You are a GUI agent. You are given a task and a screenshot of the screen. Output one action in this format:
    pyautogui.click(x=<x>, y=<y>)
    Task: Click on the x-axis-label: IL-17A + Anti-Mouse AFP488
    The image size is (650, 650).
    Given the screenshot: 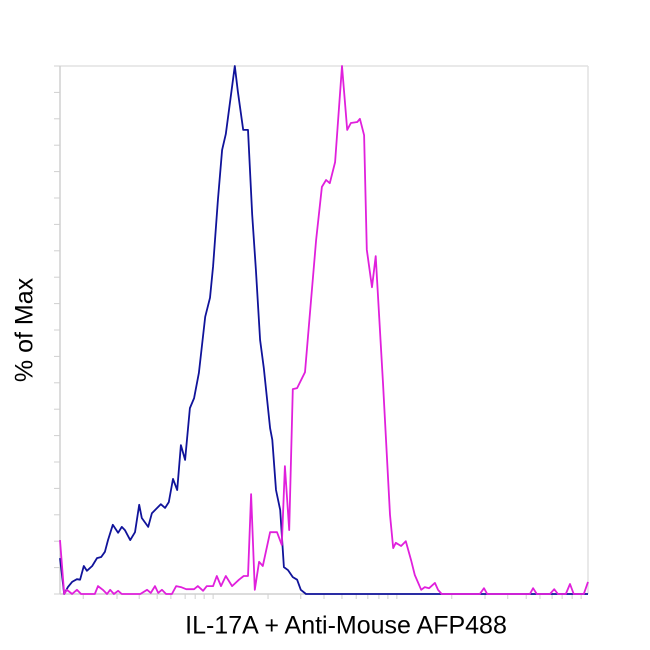 What is the action you would take?
    pyautogui.click(x=346, y=625)
    